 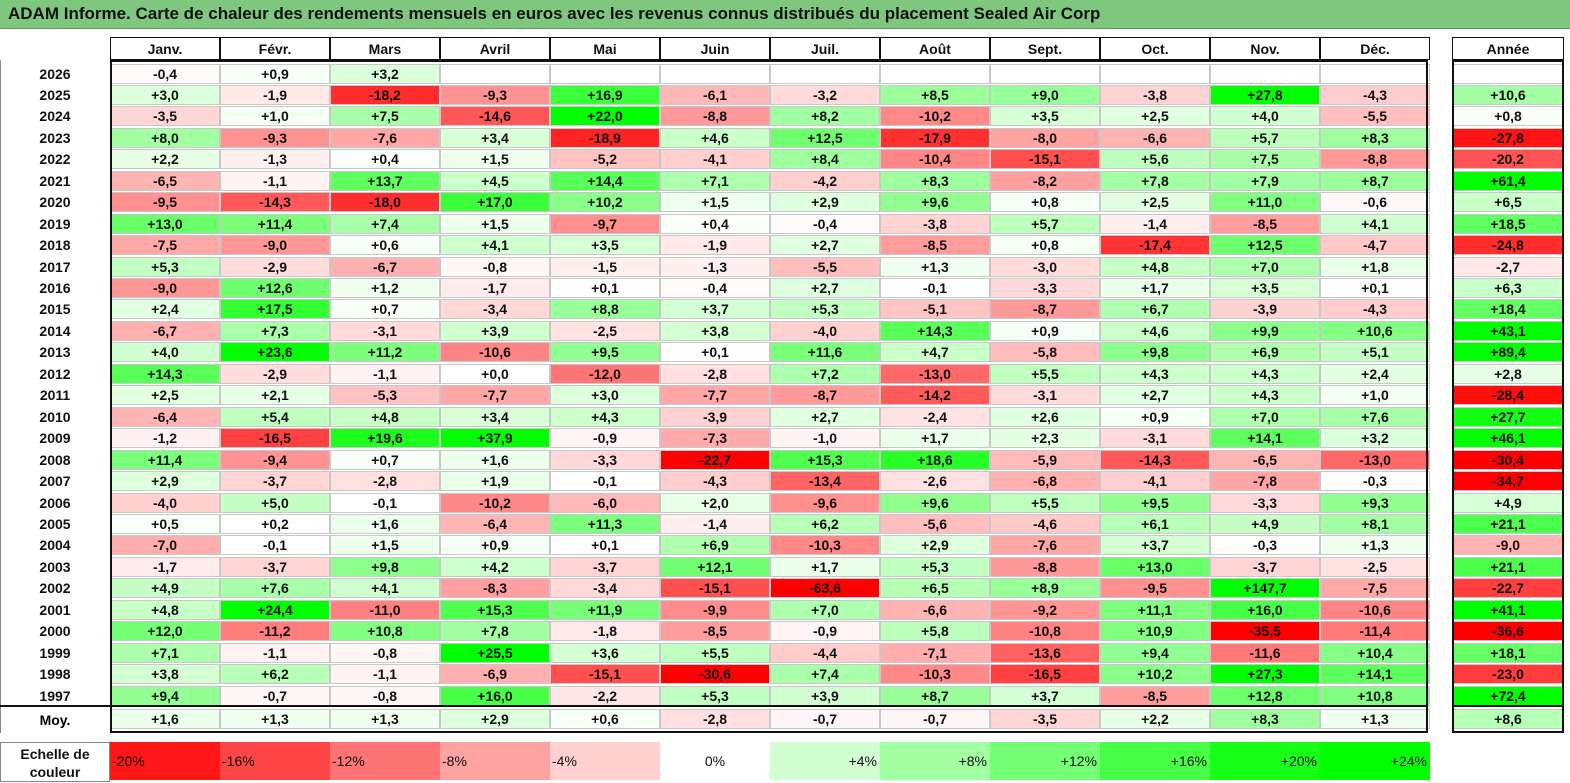 I want to click on month-cell: -5,3, so click(x=385, y=395).